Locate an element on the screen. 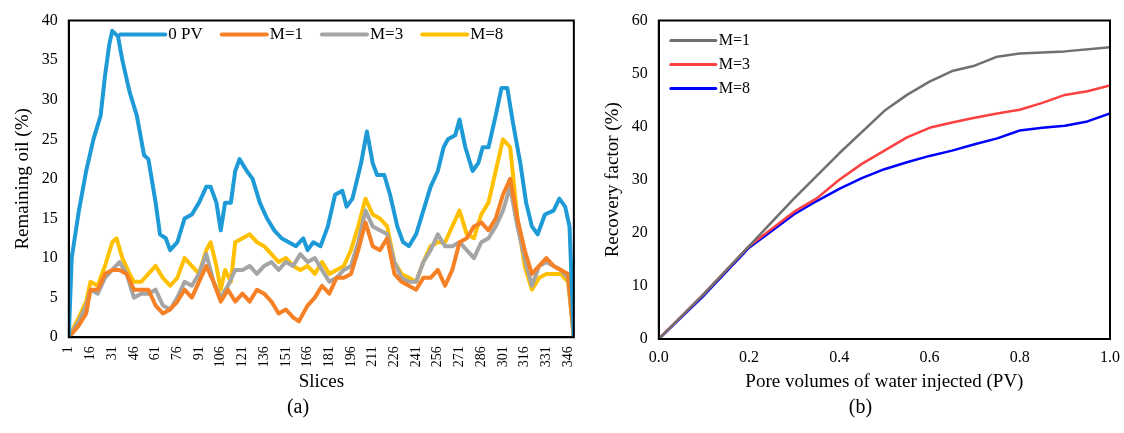 Image resolution: width=1124 pixels, height=433 pixels. x-tick-label: 31 is located at coordinates (111, 353).